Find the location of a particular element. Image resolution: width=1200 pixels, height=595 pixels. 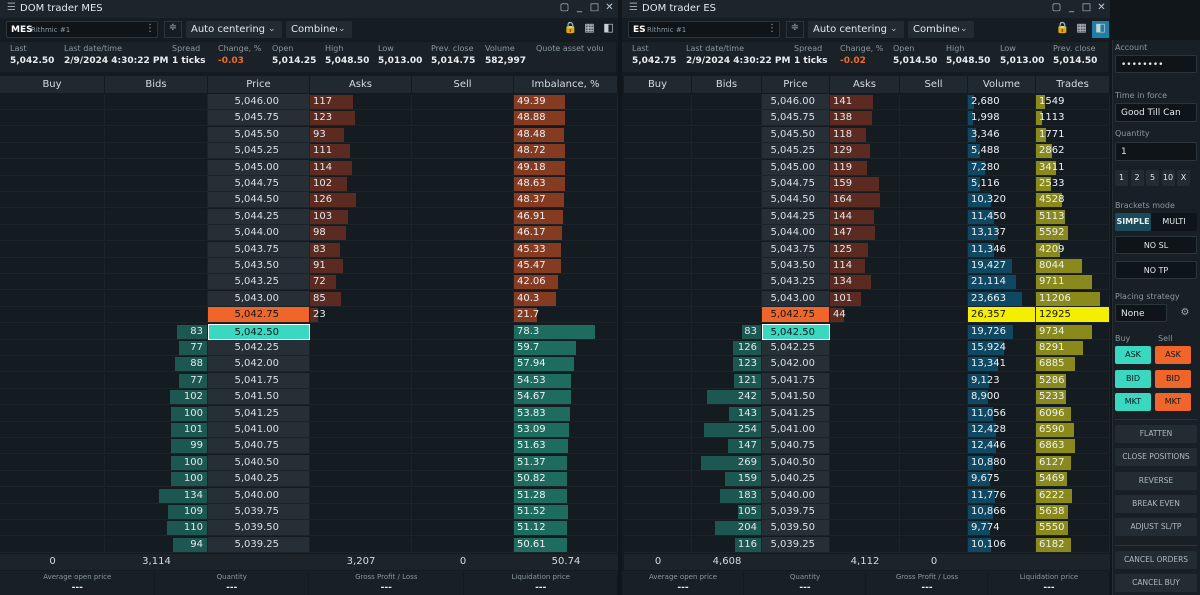

volume-cell: 26,357 is located at coordinates (1002, 315).